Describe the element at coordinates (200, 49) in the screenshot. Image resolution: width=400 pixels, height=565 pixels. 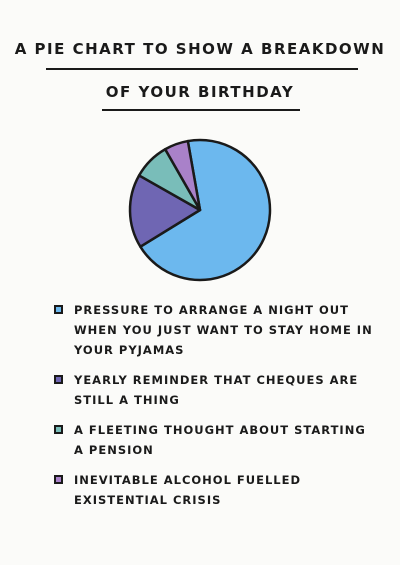
I see `chart-title-line-1: A PIE CHART TO SHOW A BREAKDOWN` at that location.